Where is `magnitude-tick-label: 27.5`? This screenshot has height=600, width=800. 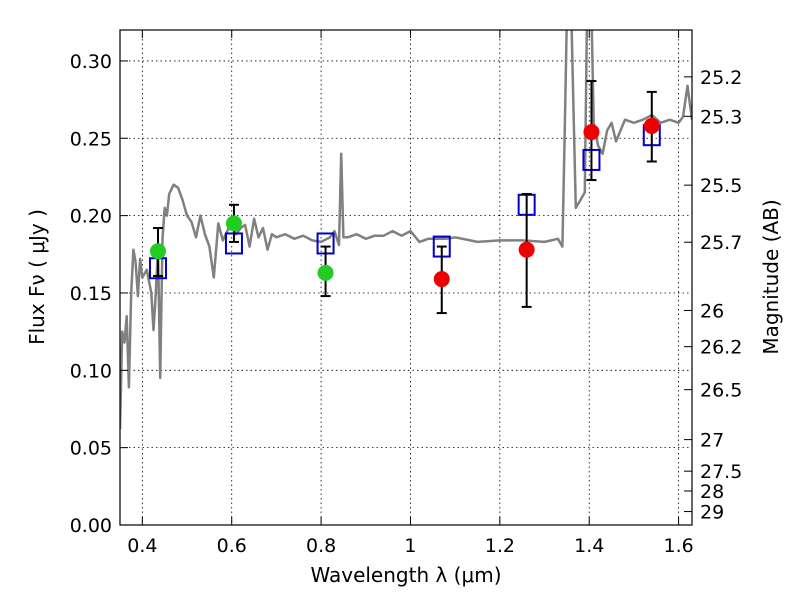 magnitude-tick-label: 27.5 is located at coordinates (721, 472).